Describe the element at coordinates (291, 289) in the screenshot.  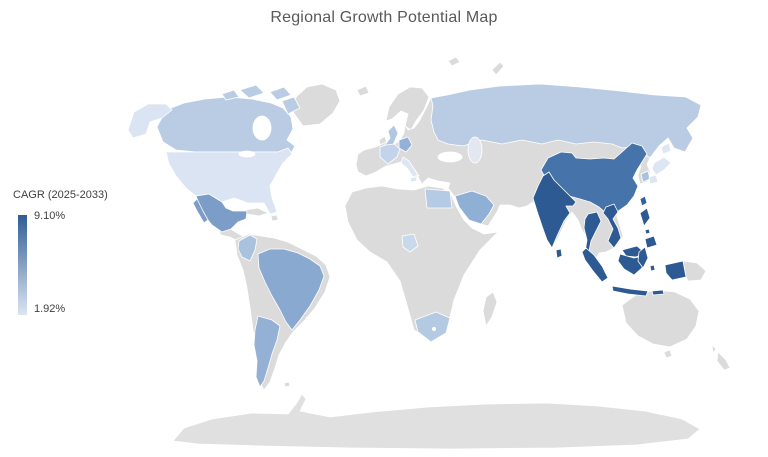
I see `country-brazil` at that location.